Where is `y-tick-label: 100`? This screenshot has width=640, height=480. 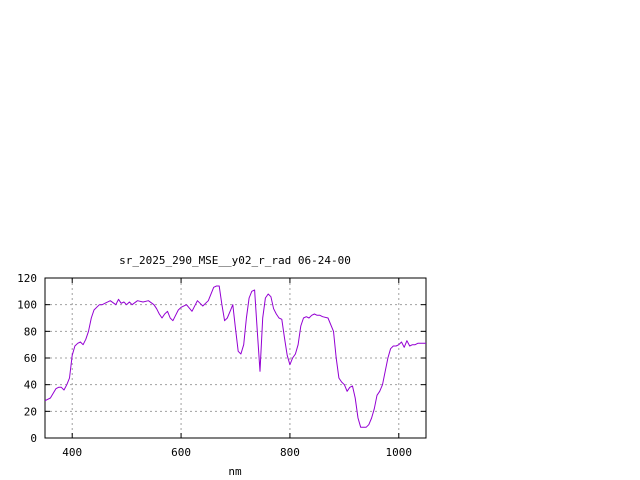
y-tick-label: 100 is located at coordinates (27, 305).